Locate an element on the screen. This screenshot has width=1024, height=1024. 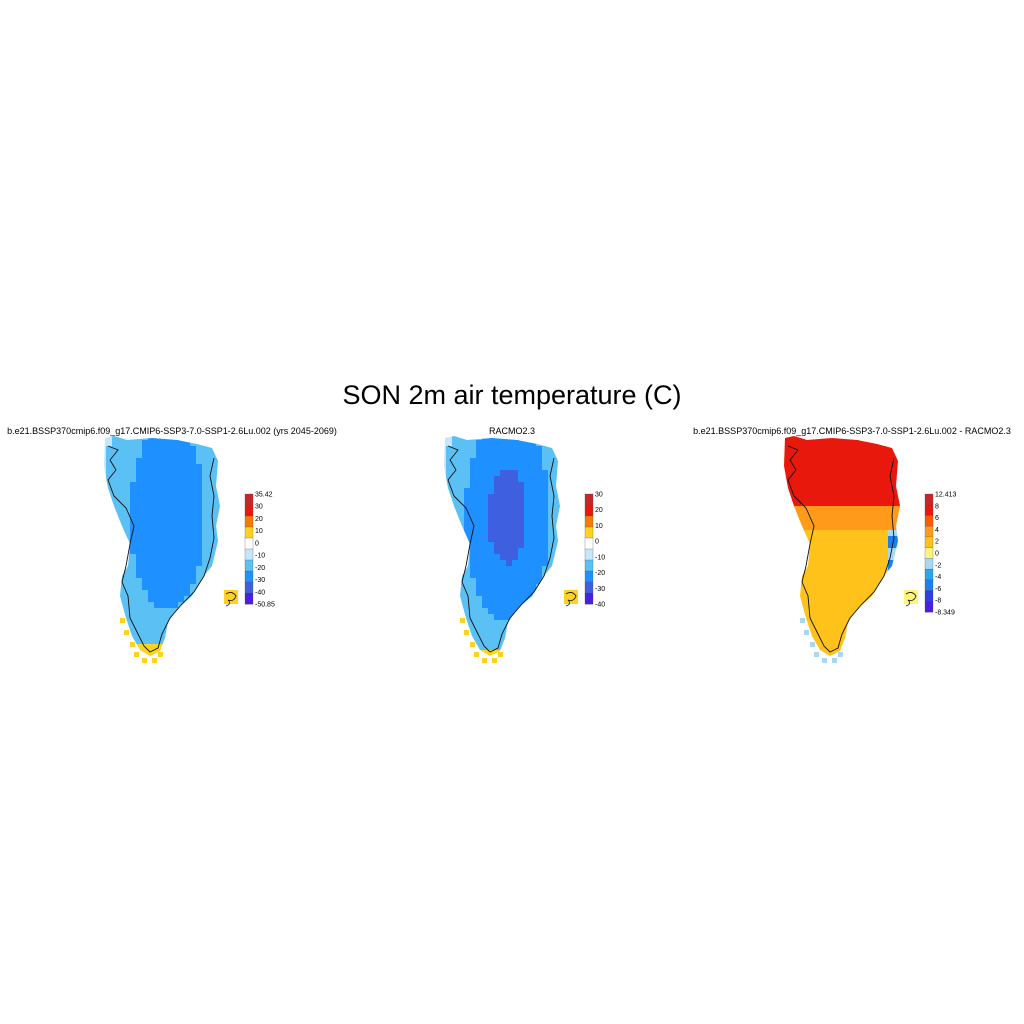
colorbar-segment is located at coordinates (929, 532).